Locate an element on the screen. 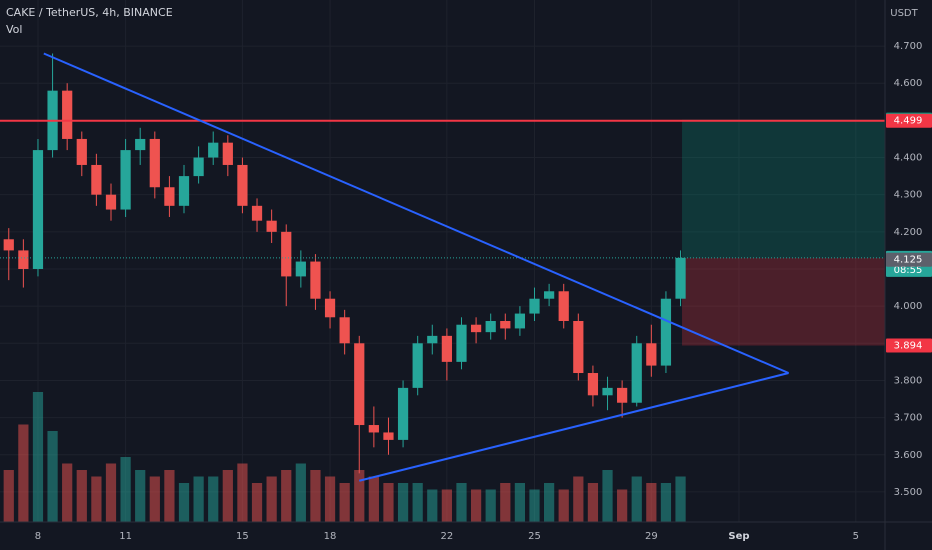 Image resolution: width=932 pixels, height=550 pixels. y-tick-label: 4.300 is located at coordinates (908, 195).